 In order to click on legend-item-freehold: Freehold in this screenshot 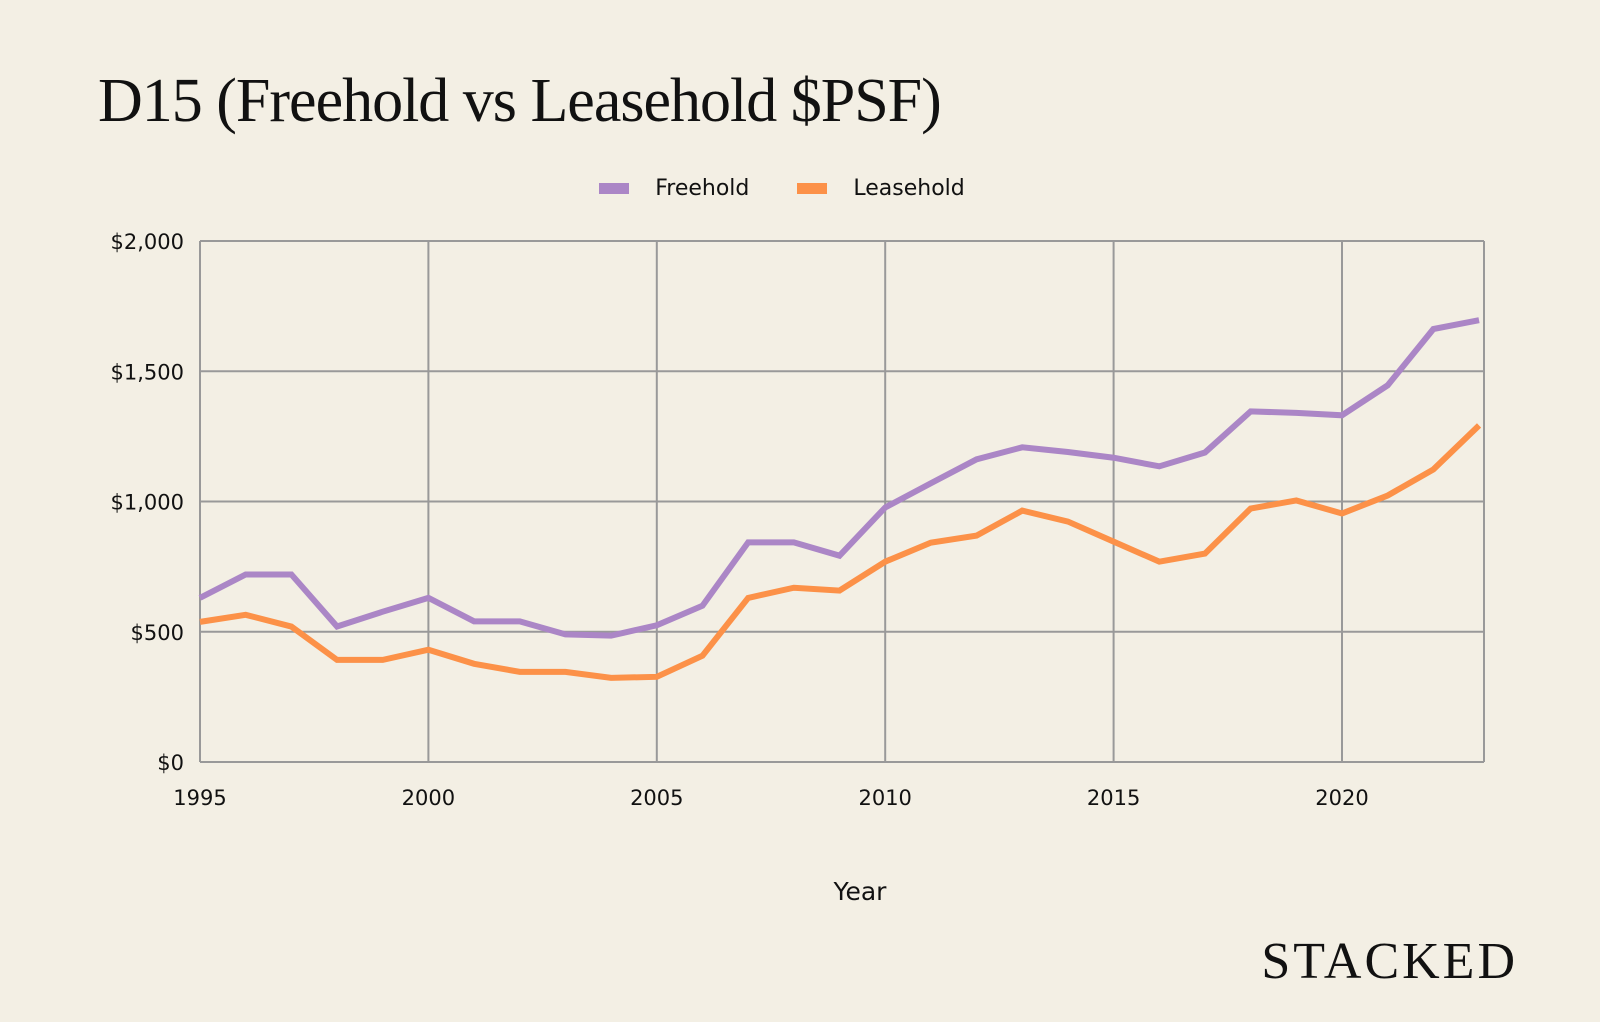, I will do `click(674, 188)`.